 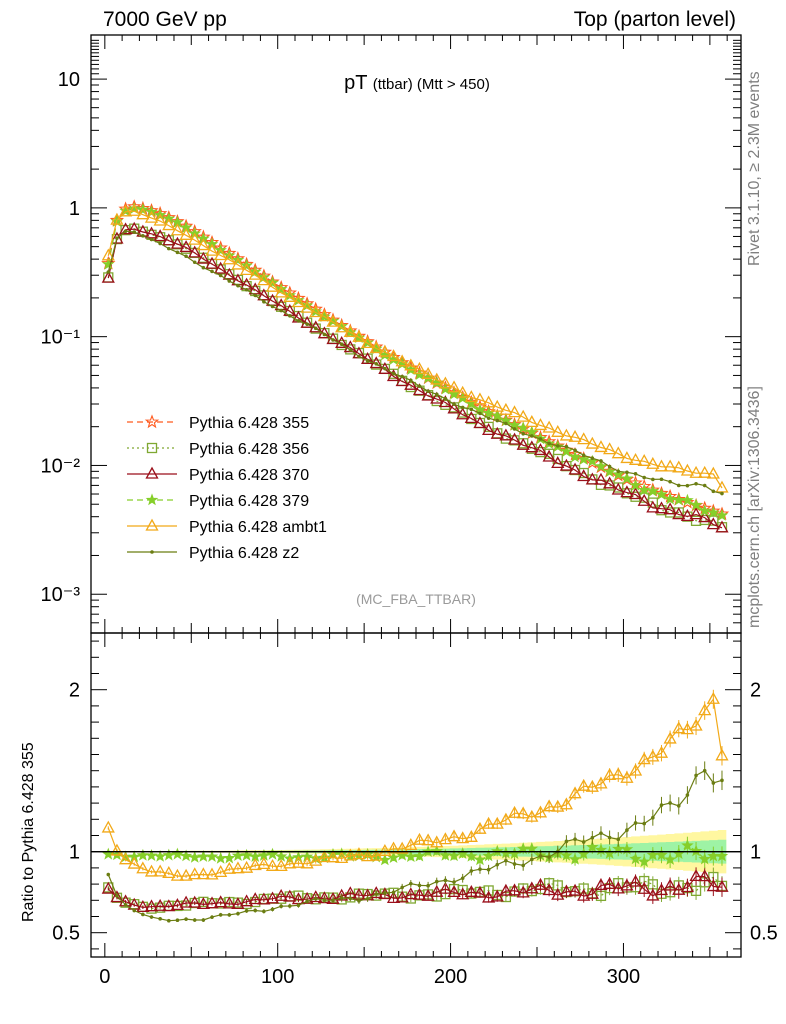 What do you see at coordinates (654, 19) in the screenshot?
I see `header-right: Top (parton level)` at bounding box center [654, 19].